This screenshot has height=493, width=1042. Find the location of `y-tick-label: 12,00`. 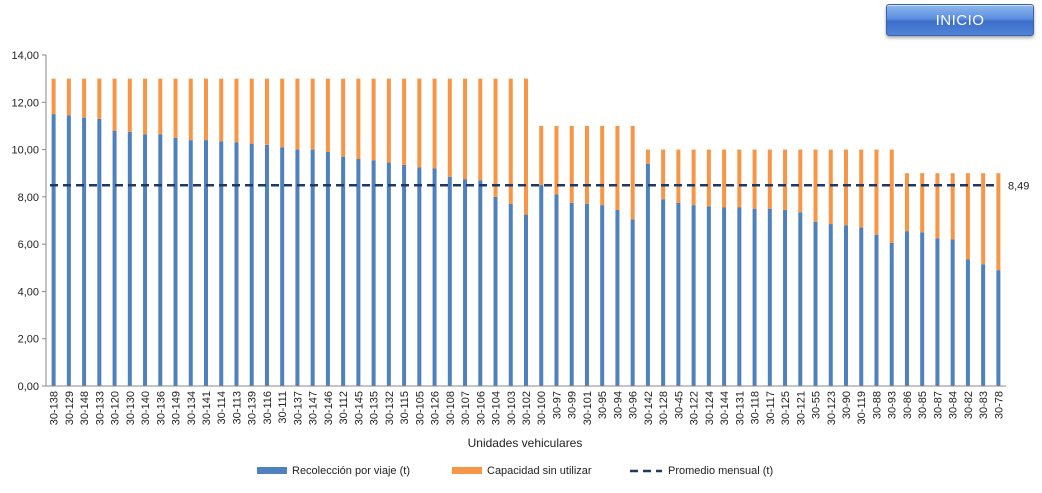

y-tick-label: 12,00 is located at coordinates (25, 103).